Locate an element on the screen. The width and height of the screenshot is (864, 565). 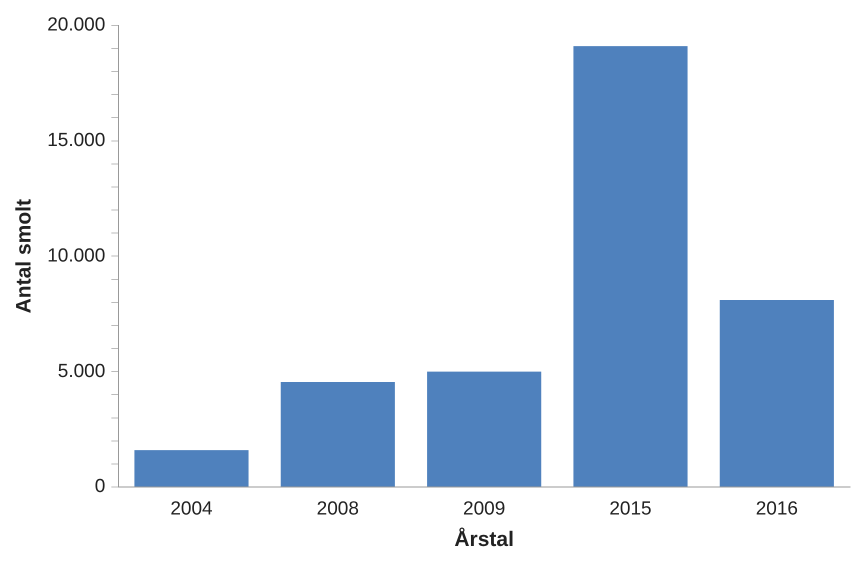
y-tick-label: 5.000 is located at coordinates (82, 371).